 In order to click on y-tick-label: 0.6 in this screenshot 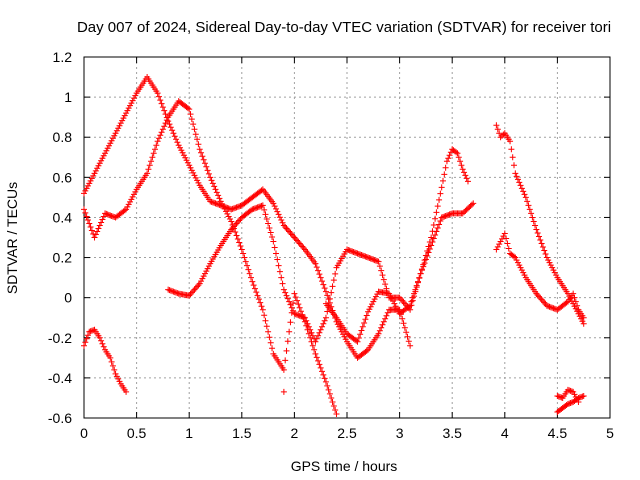, I will do `click(63, 177)`.